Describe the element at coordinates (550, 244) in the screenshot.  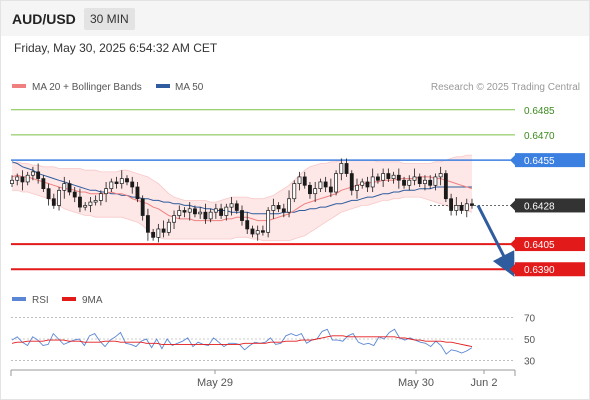
I see `support-label-box` at that location.